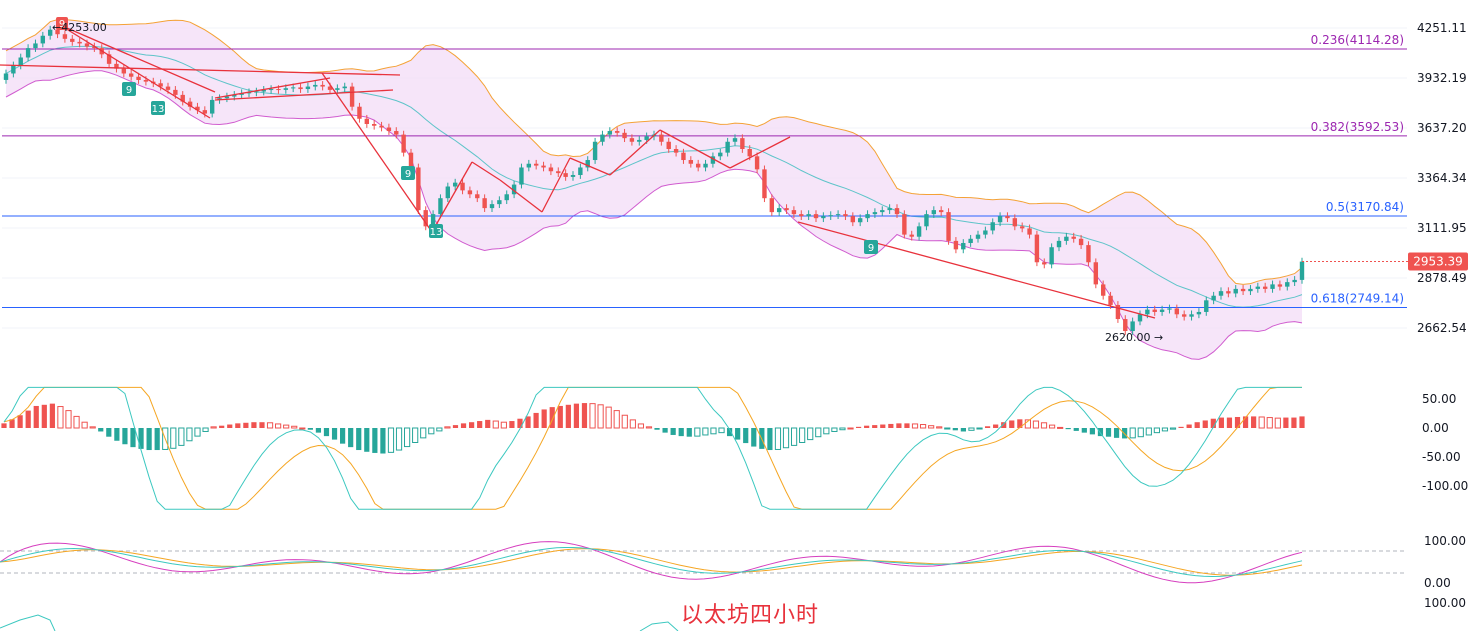 Image resolution: width=1468 pixels, height=635 pixels. I want to click on macd-axis-label: 0.00, so click(1435, 428).